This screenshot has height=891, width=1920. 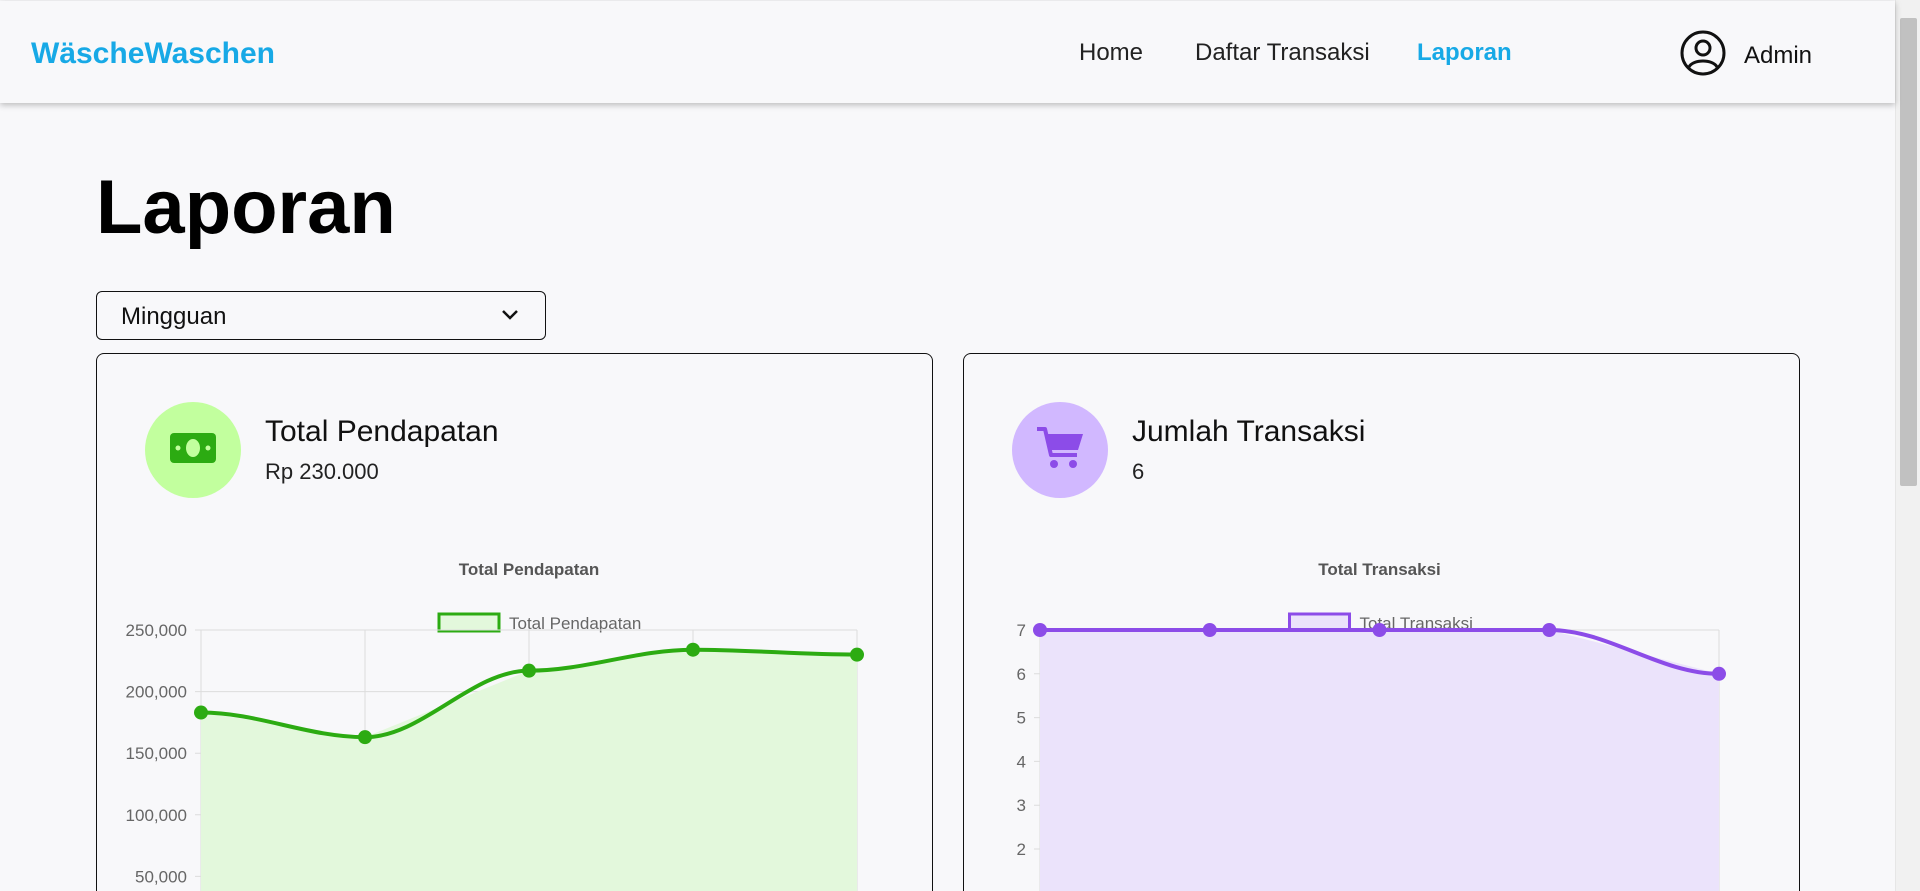 What do you see at coordinates (322, 471) in the screenshot?
I see `total-pendapatan-value: Rp 230.000` at bounding box center [322, 471].